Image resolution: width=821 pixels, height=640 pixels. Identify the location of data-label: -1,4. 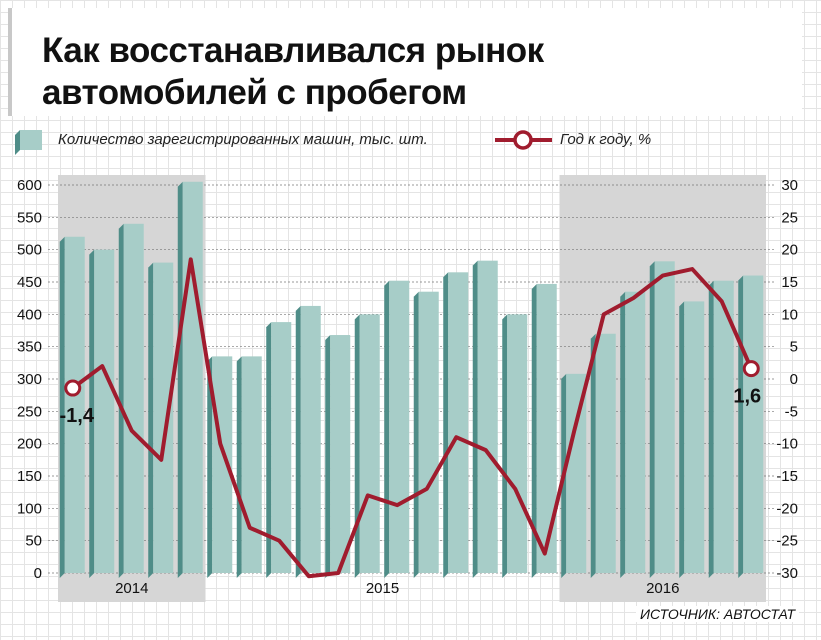
(77, 416).